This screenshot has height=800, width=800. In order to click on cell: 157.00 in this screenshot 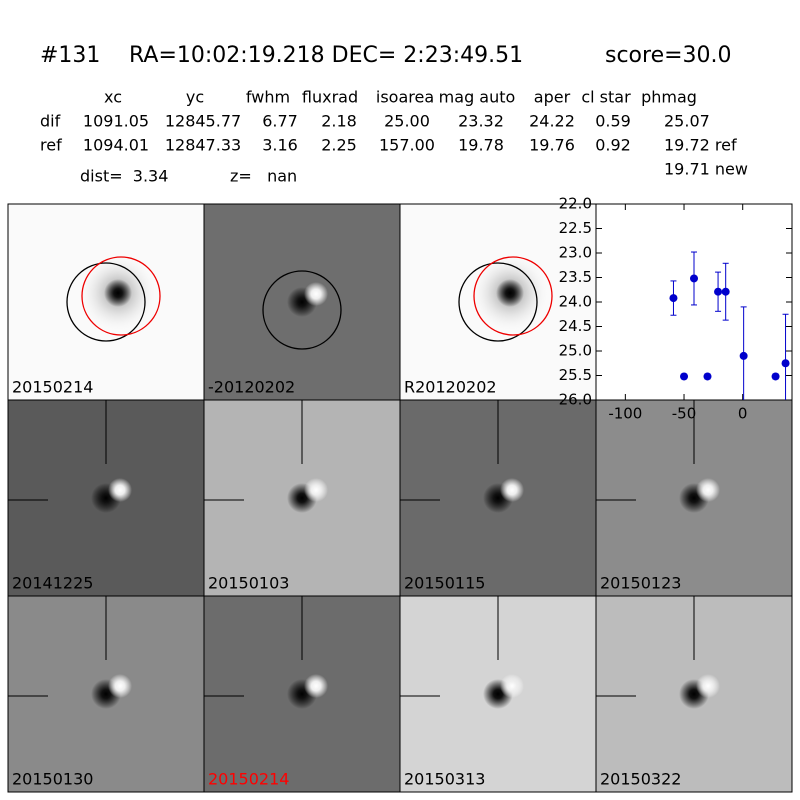, I will do `click(407, 145)`.